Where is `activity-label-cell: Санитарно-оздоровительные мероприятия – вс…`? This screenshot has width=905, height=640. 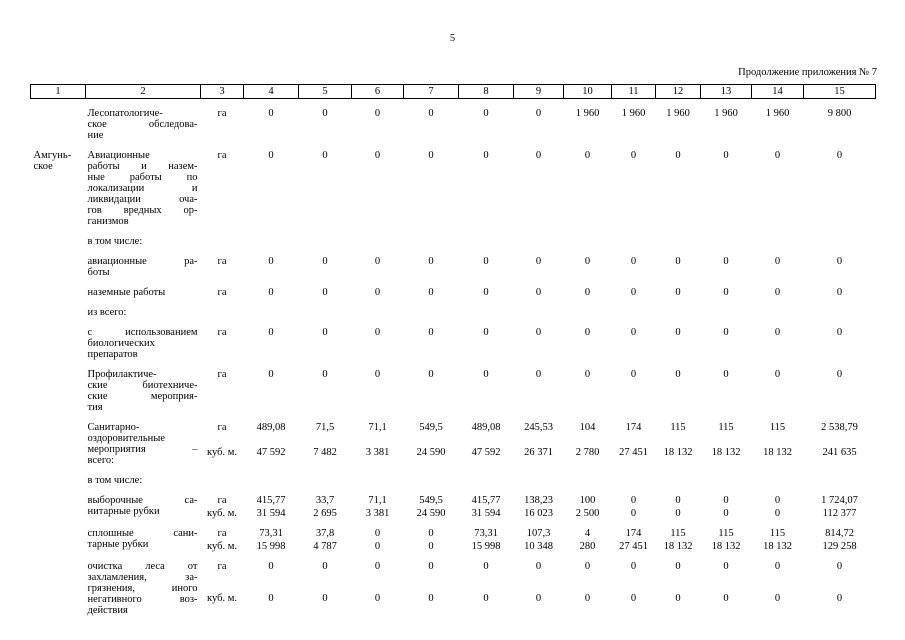 activity-label-cell: Санитарно-оздоровительные мероприятия – вс… is located at coordinates (143, 439).